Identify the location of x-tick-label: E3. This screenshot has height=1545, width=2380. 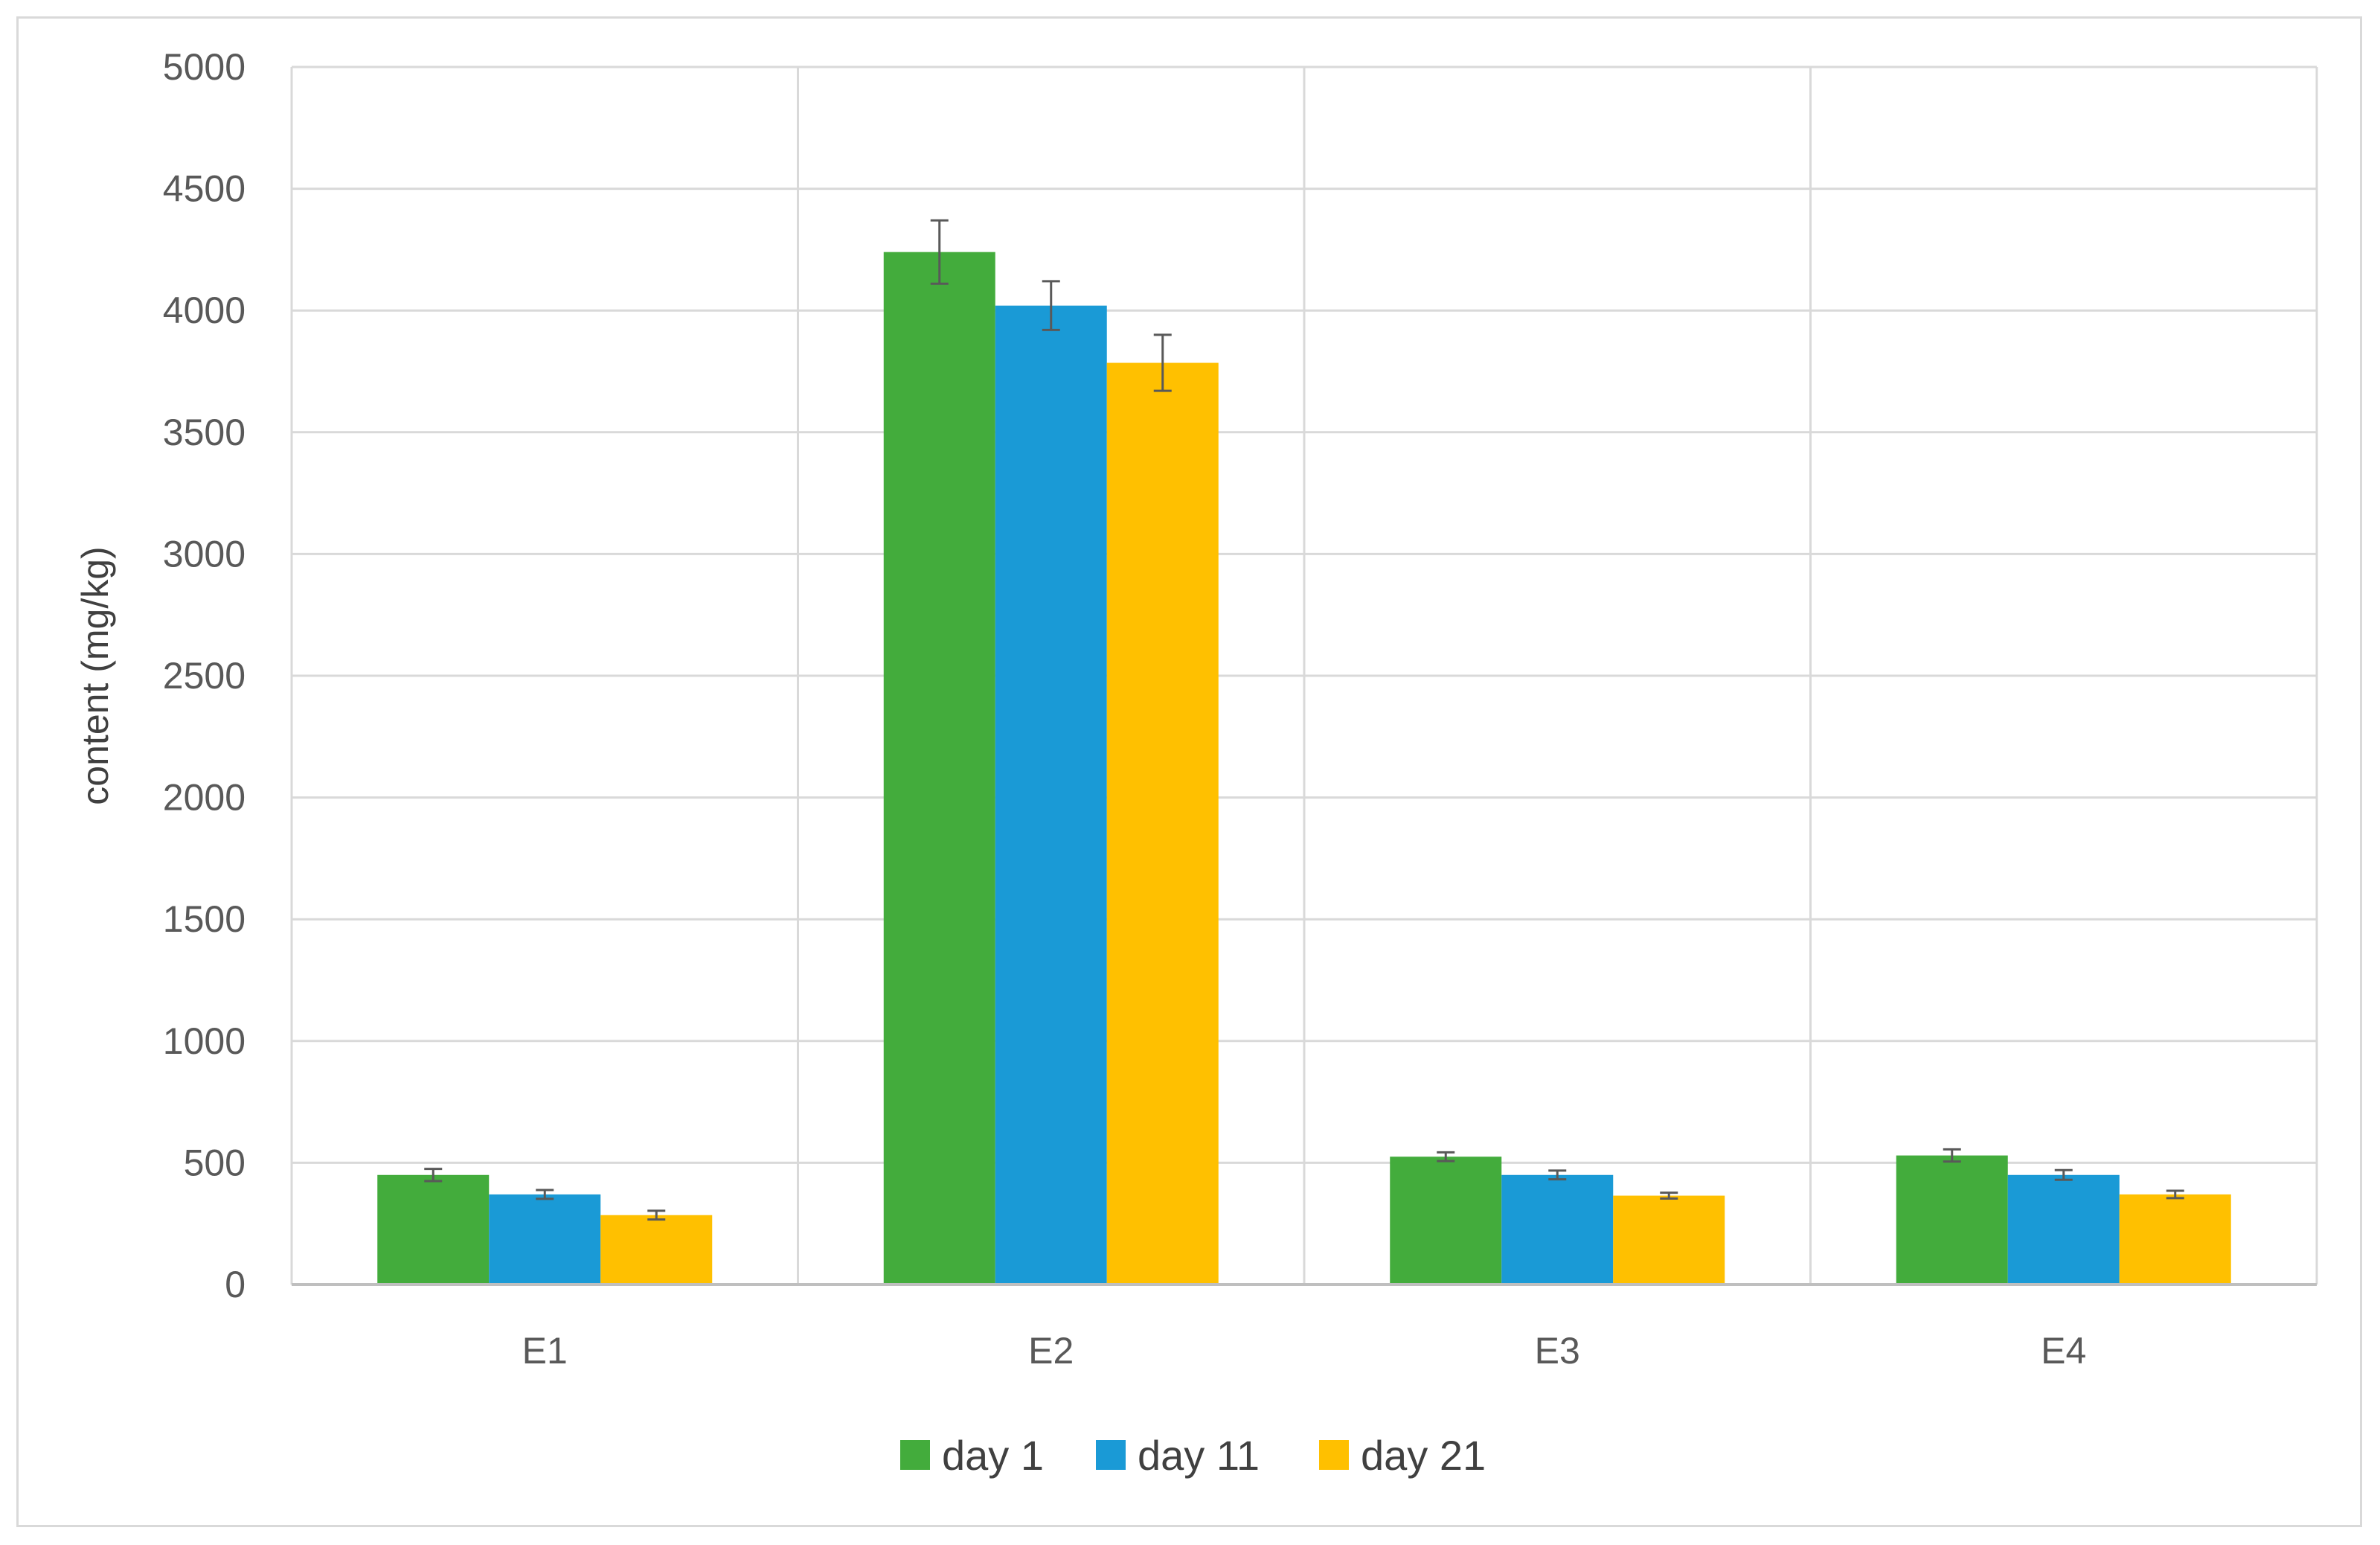
(1558, 1351).